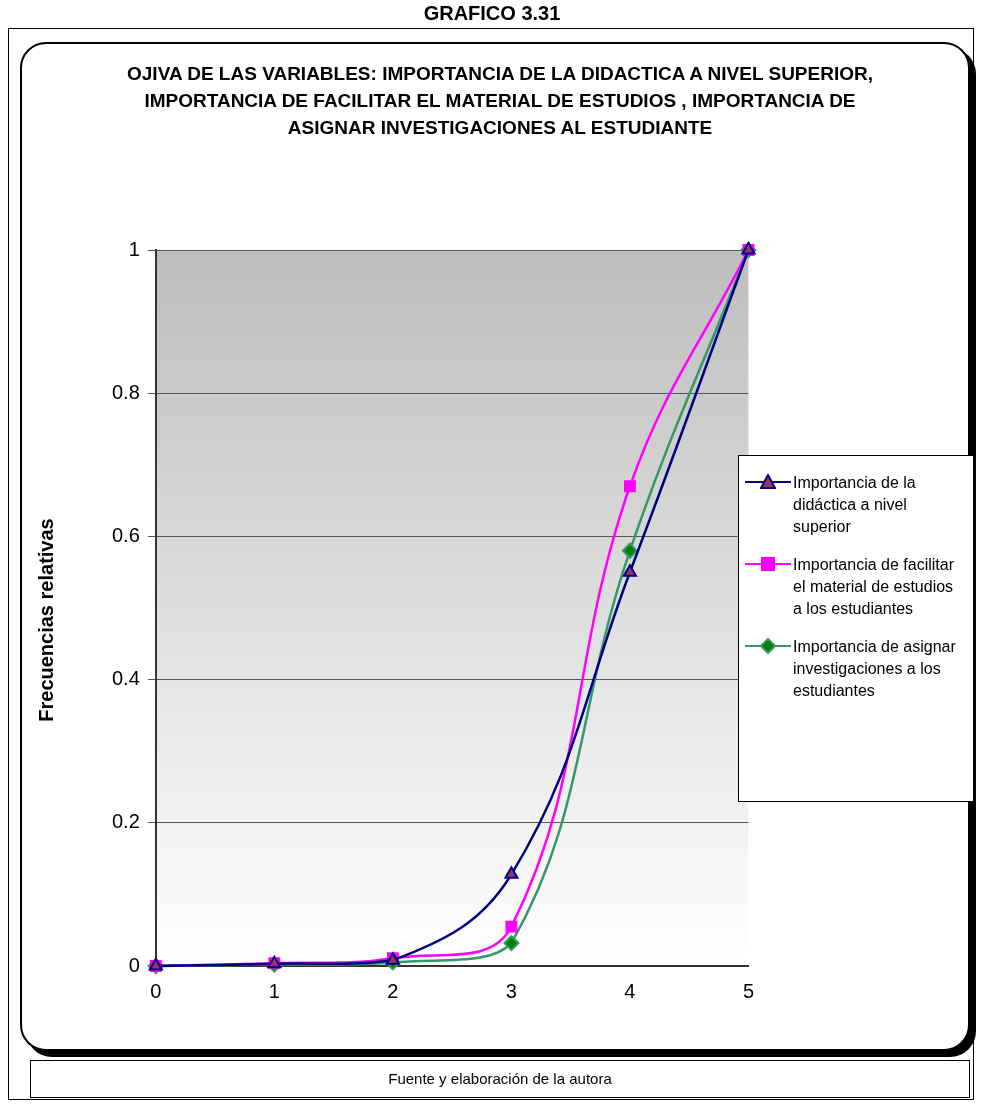  What do you see at coordinates (125, 821) in the screenshot?
I see `y-tick-label: 0.2` at bounding box center [125, 821].